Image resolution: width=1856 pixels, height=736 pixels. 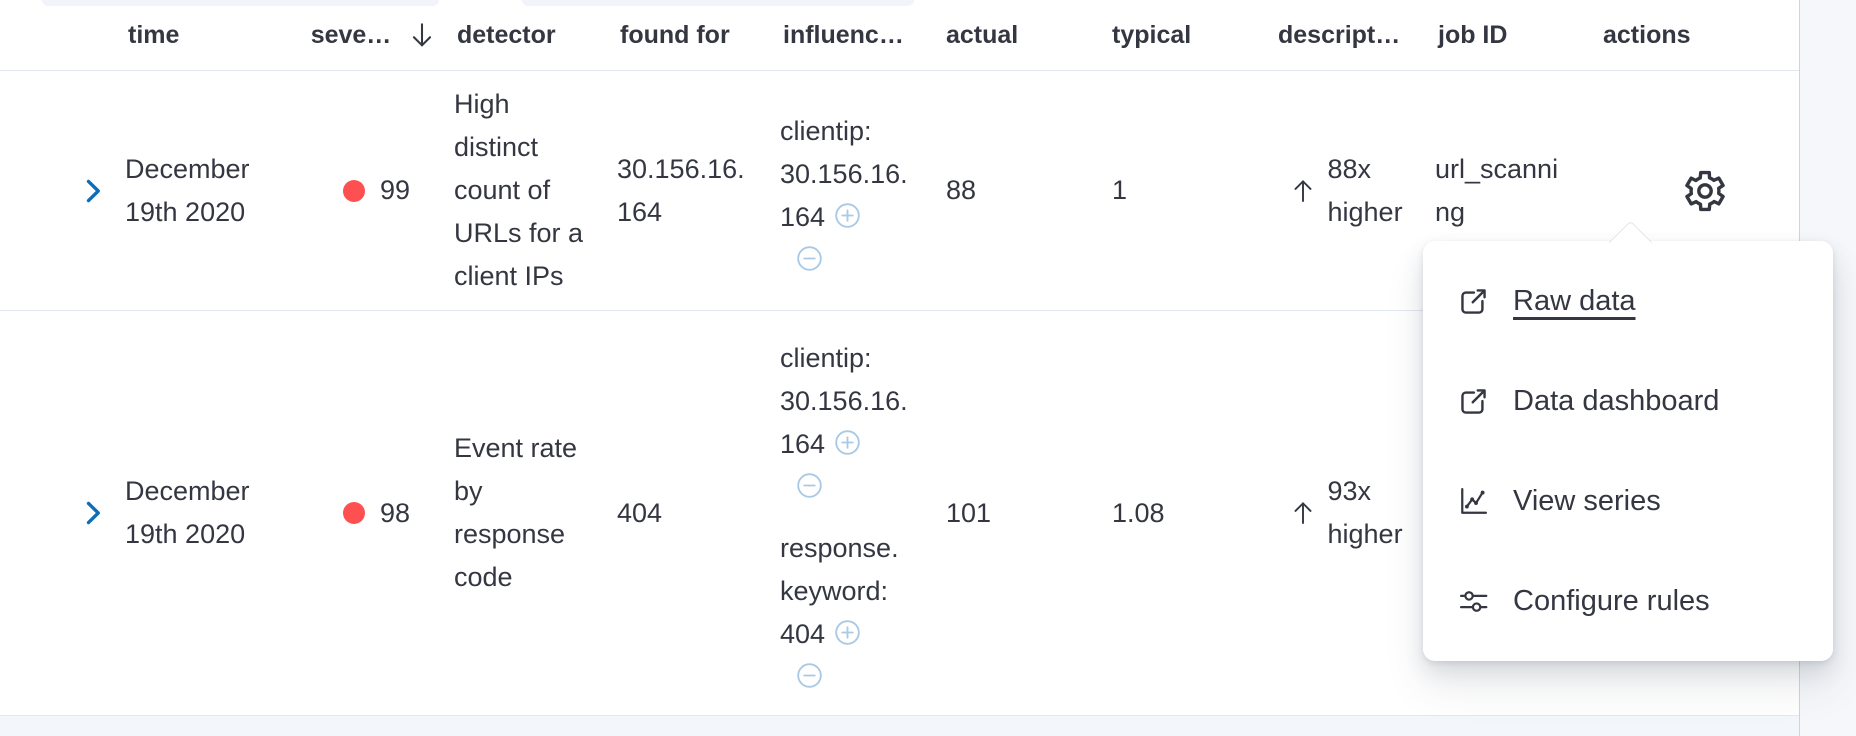 What do you see at coordinates (1497, 190) in the screenshot?
I see `job-id-value: url_scanning` at bounding box center [1497, 190].